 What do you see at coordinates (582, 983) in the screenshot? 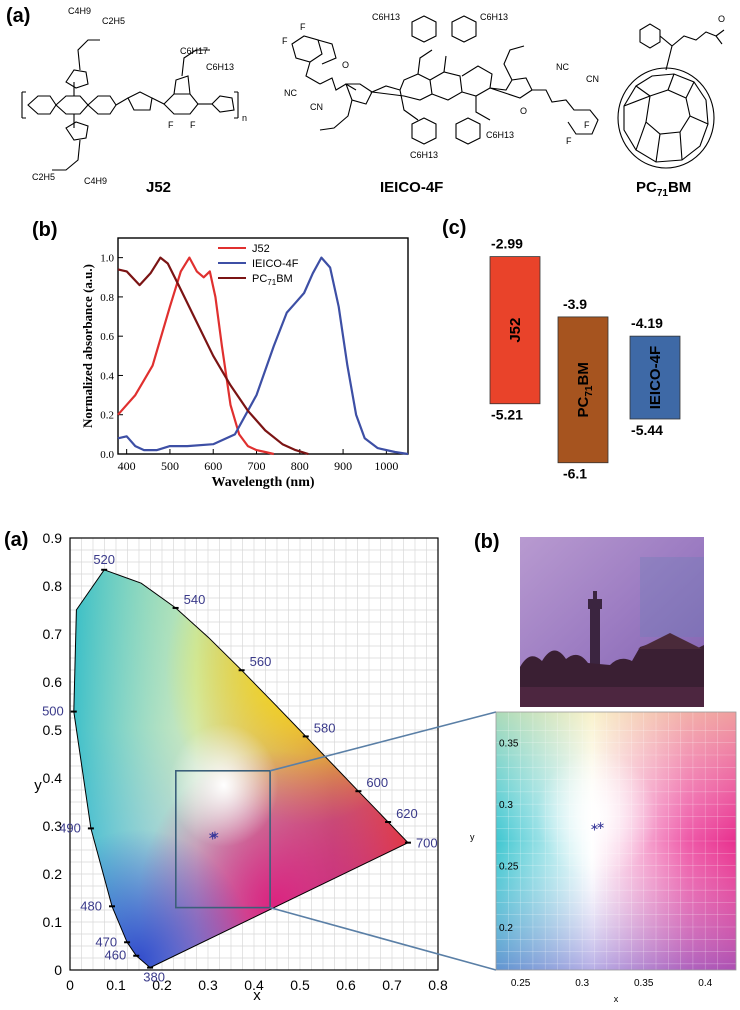
I see `inset-xtick-label: 0.3` at bounding box center [582, 983].